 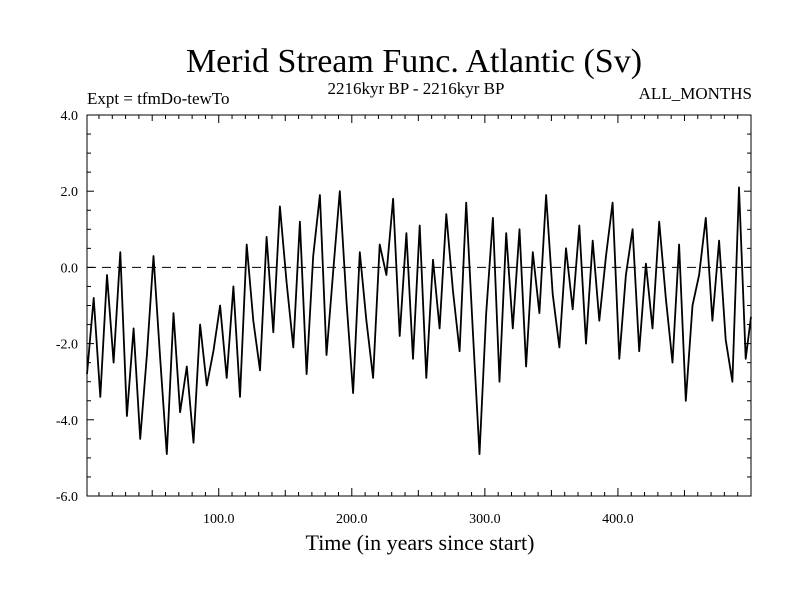 I want to click on y-tick-label-5: -6.0, so click(x=67, y=497).